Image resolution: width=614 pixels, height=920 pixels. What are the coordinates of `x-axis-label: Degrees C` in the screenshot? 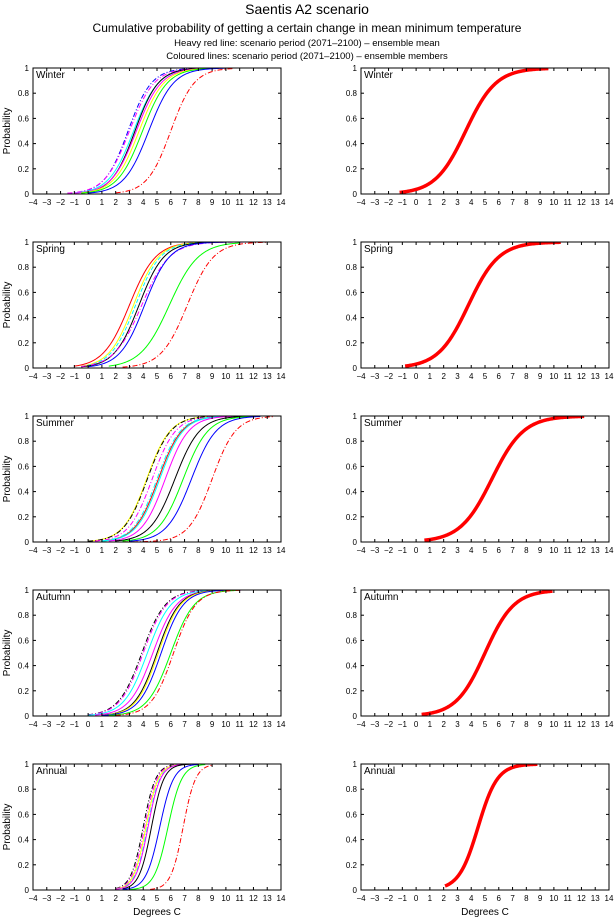 It's located at (485, 912).